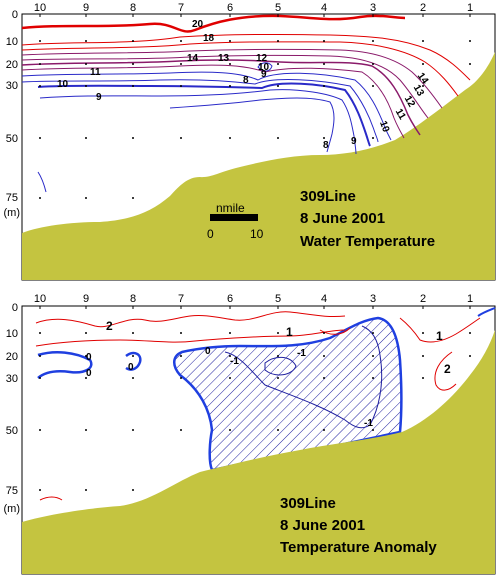  What do you see at coordinates (384, 127) in the screenshot?
I see `label-10b: 10` at bounding box center [384, 127].